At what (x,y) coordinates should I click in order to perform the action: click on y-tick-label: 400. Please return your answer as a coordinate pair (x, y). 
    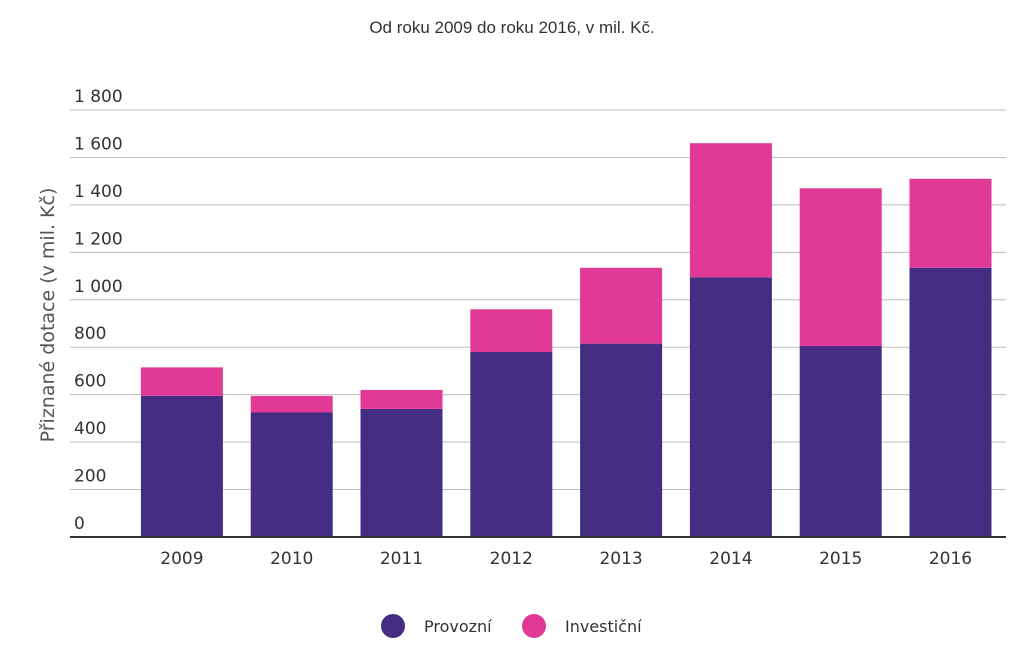
    Looking at the image, I should click on (90, 429).